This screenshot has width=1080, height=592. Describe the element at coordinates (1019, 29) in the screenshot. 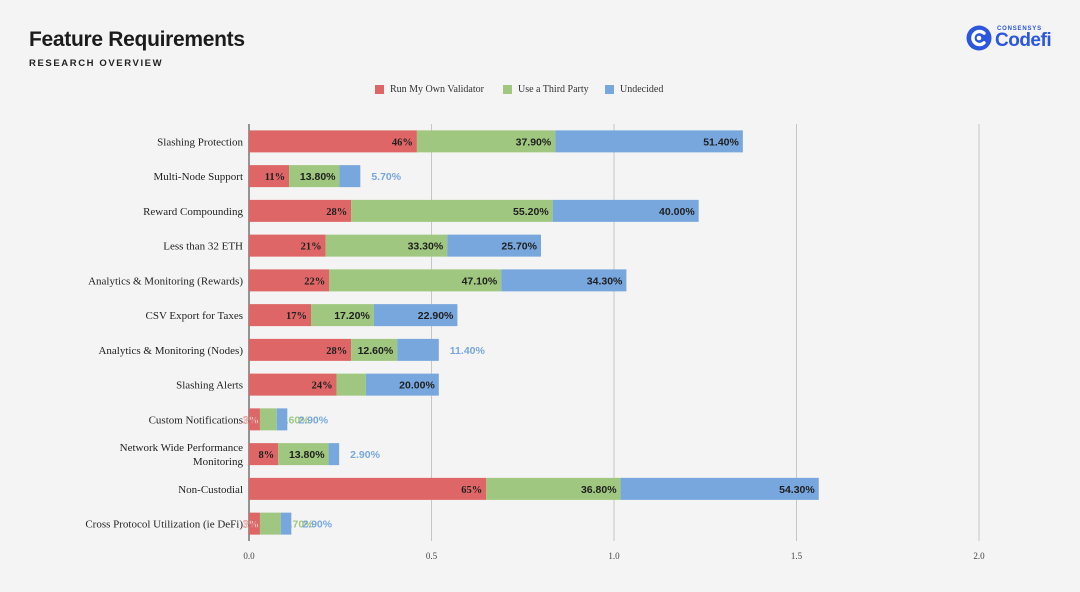

I see `logo-top-text: CONSENSYS` at that location.